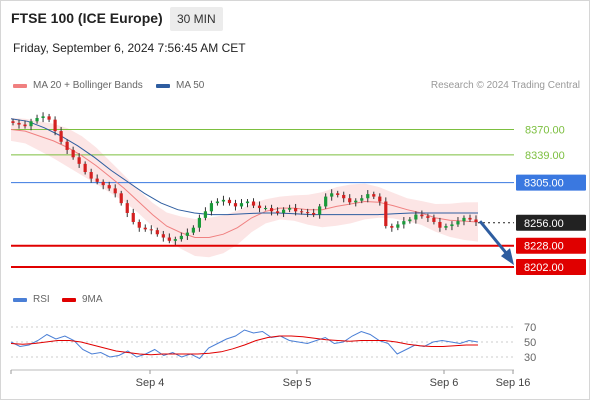 The width and height of the screenshot is (590, 400). I want to click on legend-ma20: MA 20 + Bollinger Bands, so click(78, 85).